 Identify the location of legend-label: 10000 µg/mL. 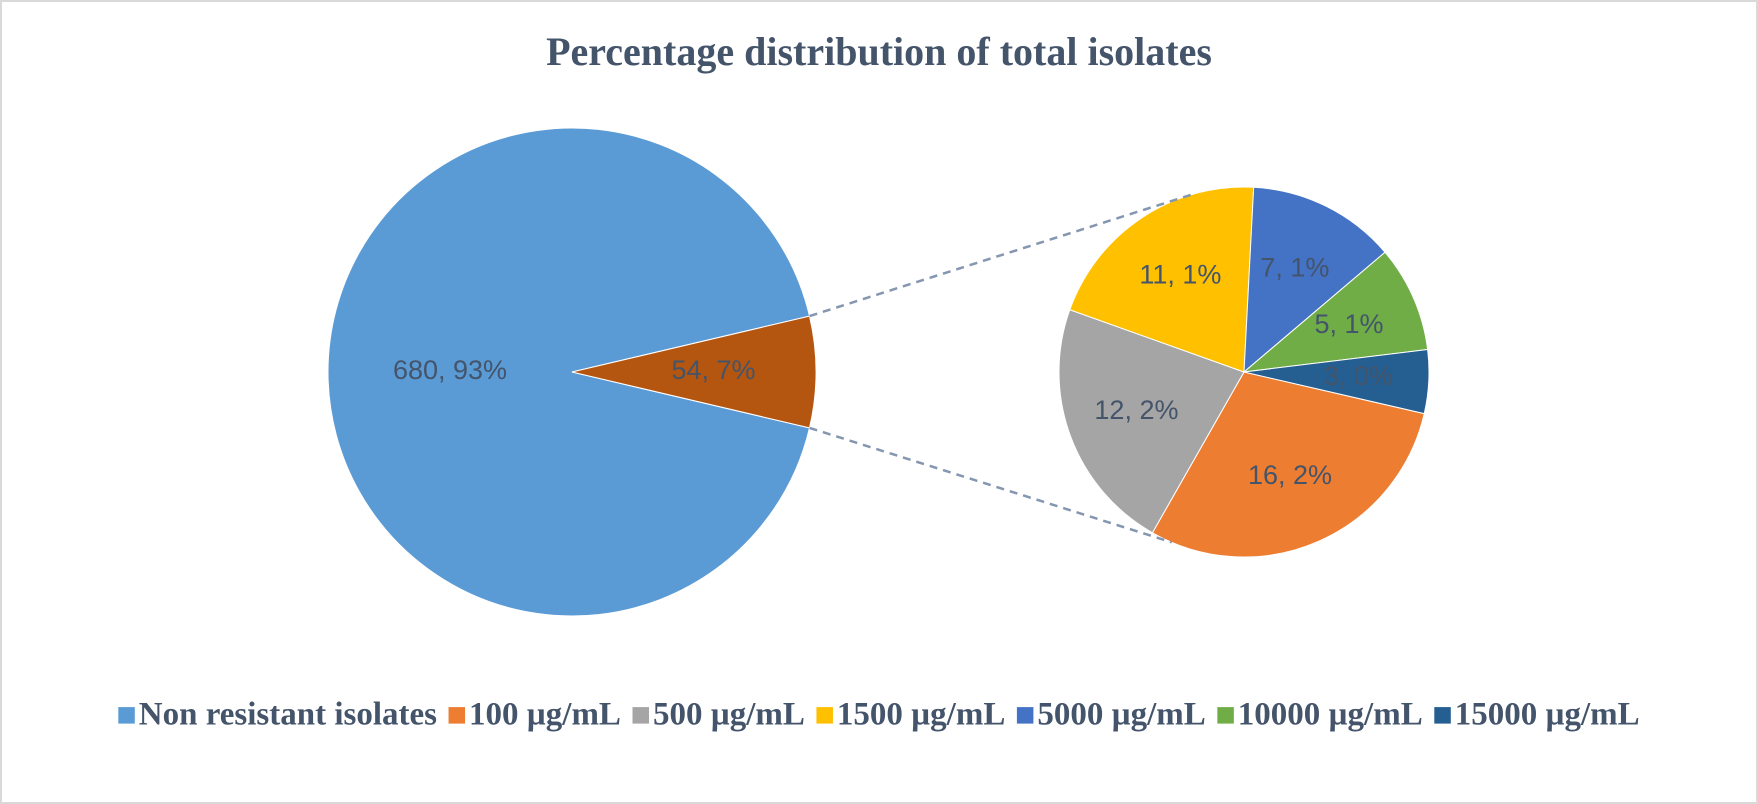
(1330, 715).